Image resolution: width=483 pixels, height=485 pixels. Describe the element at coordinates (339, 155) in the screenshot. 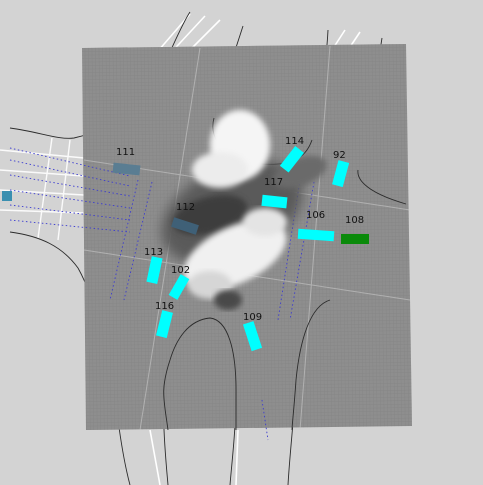

I see `agent-92-label: 92` at that location.